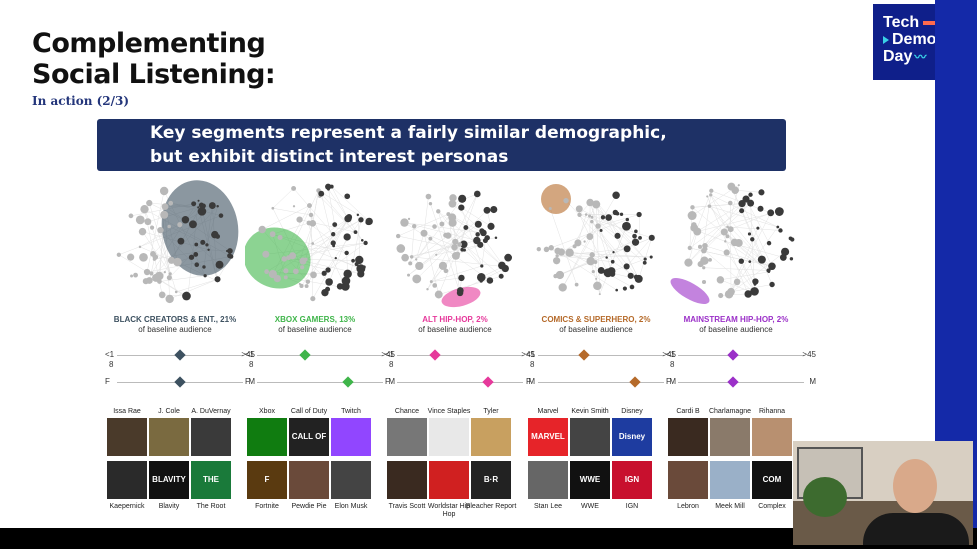  I want to click on logo-line-1: Tech, so click(901, 22).